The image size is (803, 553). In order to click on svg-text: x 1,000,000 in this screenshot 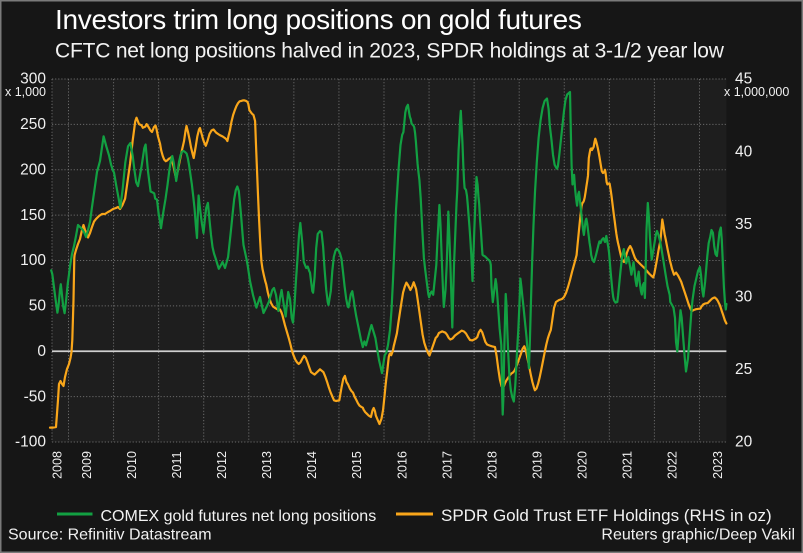, I will do `click(756, 92)`.